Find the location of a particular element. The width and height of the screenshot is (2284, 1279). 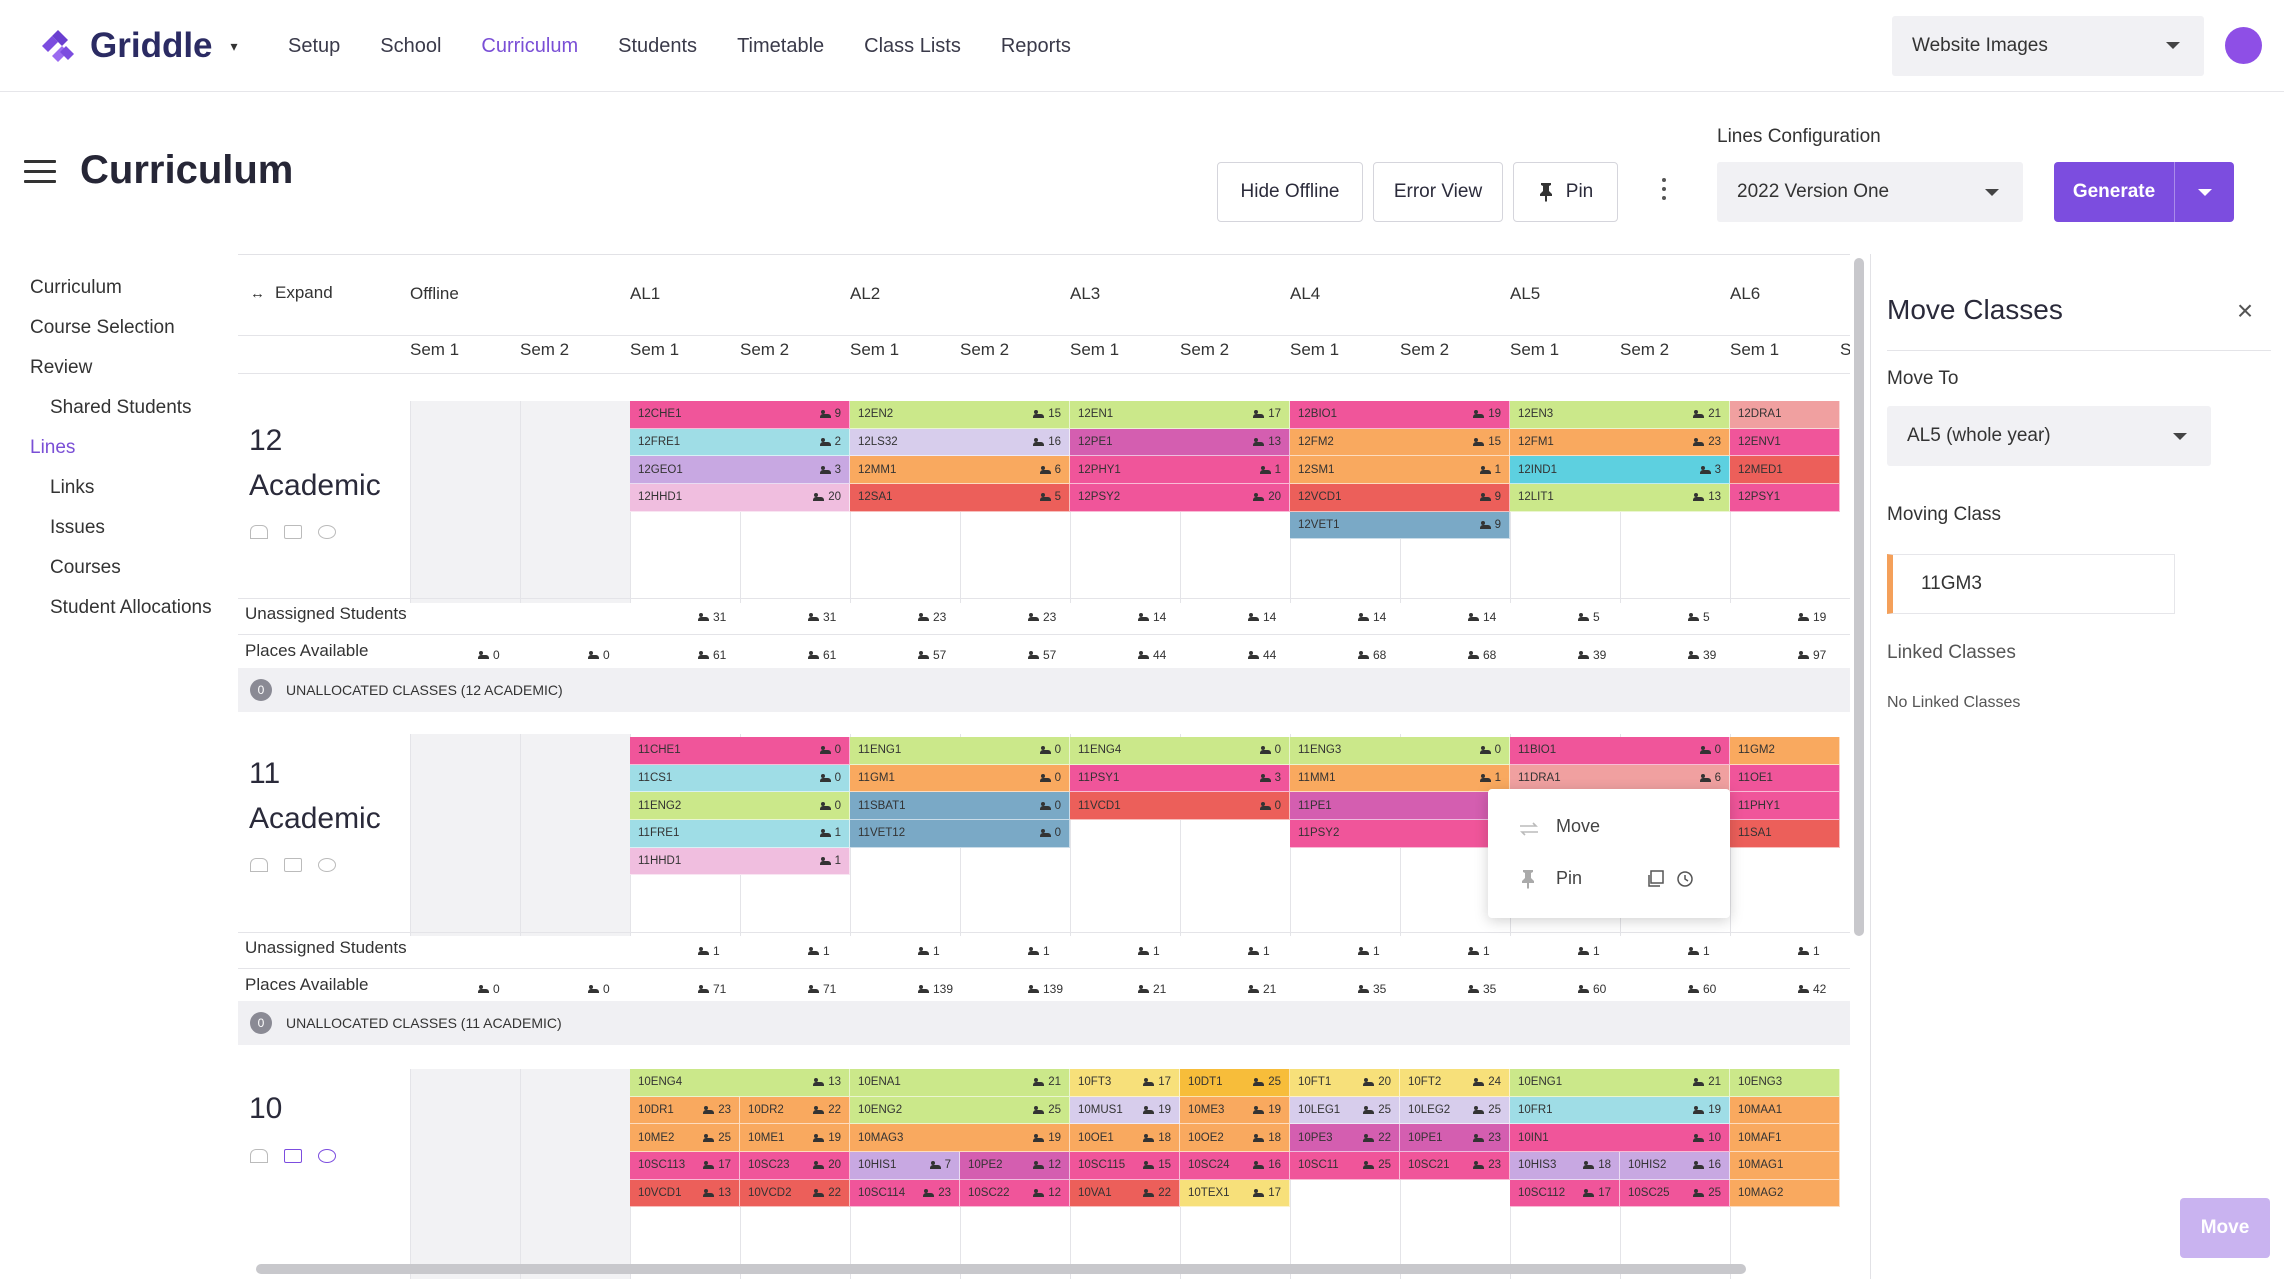

school-select: Website Images is located at coordinates (2048, 46).